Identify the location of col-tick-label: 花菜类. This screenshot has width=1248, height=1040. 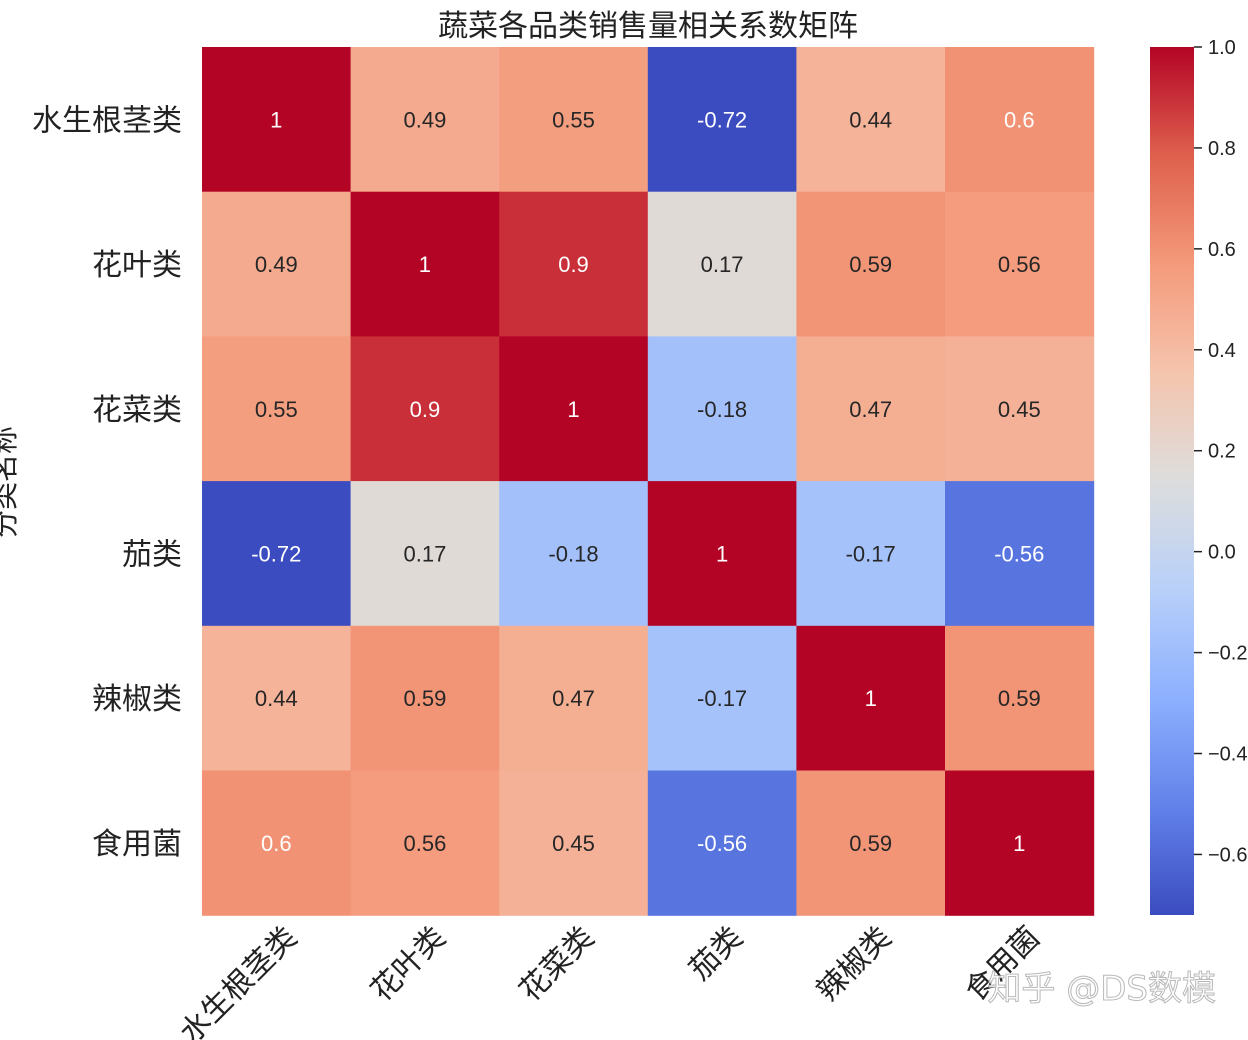
(557, 964).